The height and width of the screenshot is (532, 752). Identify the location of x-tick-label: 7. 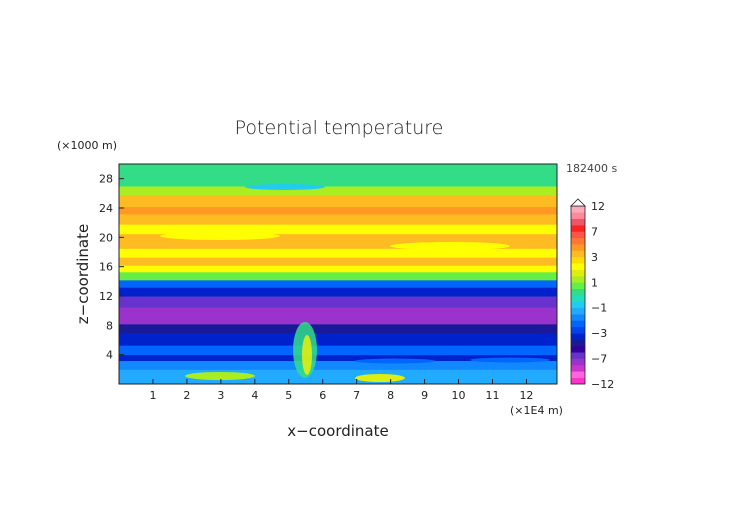
(356, 395).